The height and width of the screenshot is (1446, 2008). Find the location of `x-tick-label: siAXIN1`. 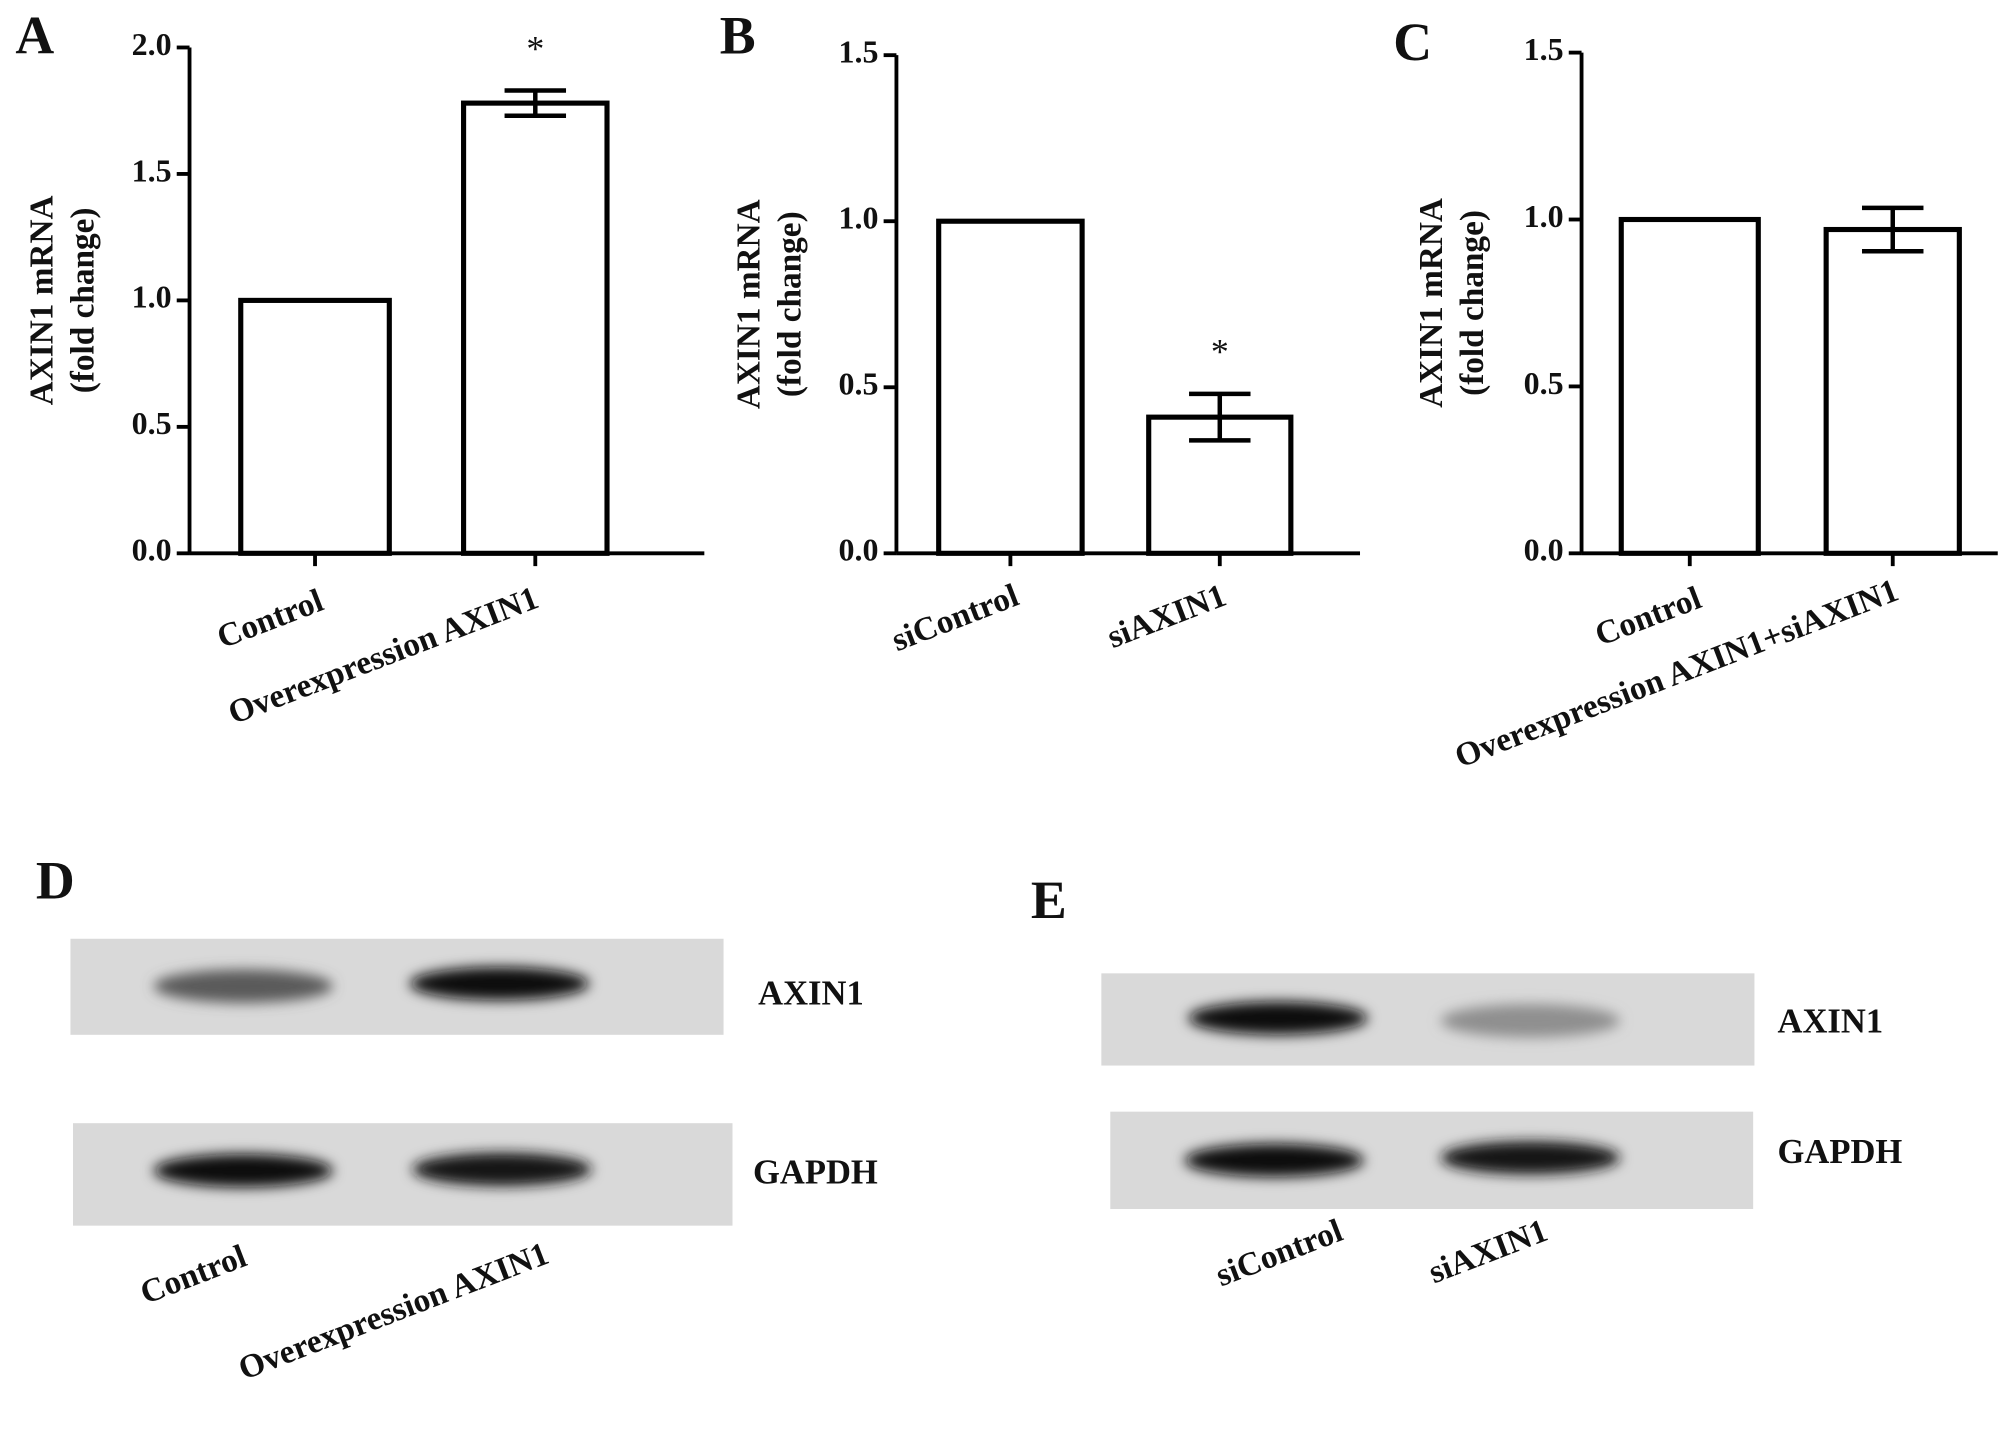

x-tick-label: siAXIN1 is located at coordinates (1166, 616).